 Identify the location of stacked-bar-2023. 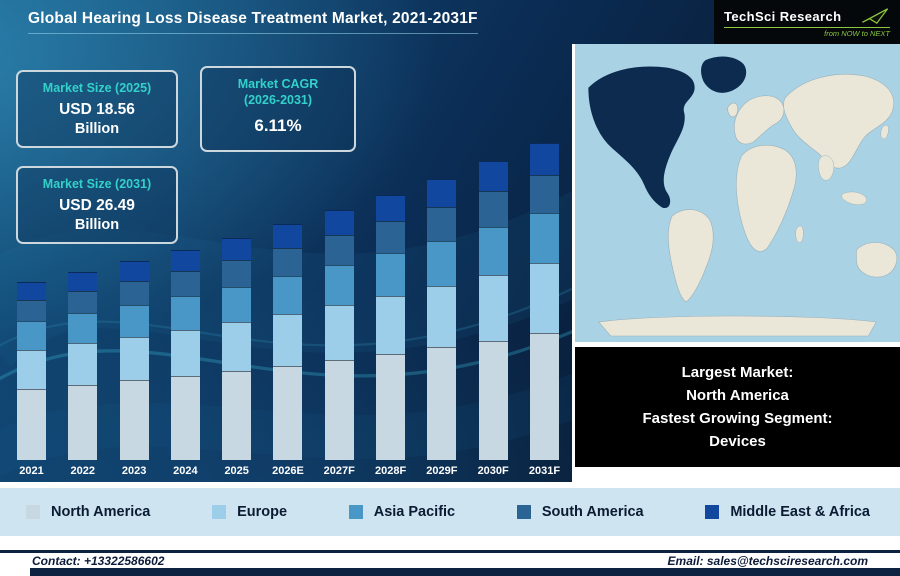
(134, 360).